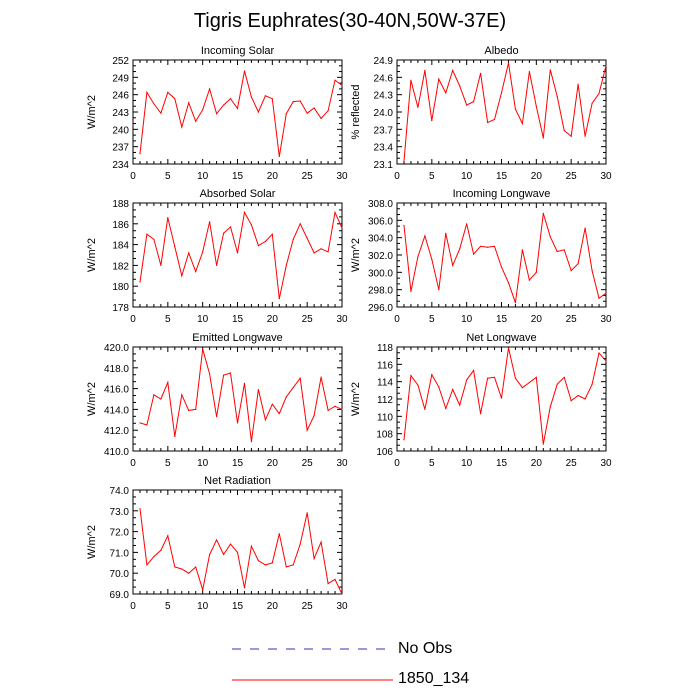 This screenshot has width=700, height=700. I want to click on panel-title: Absorbed Solar, so click(238, 194).